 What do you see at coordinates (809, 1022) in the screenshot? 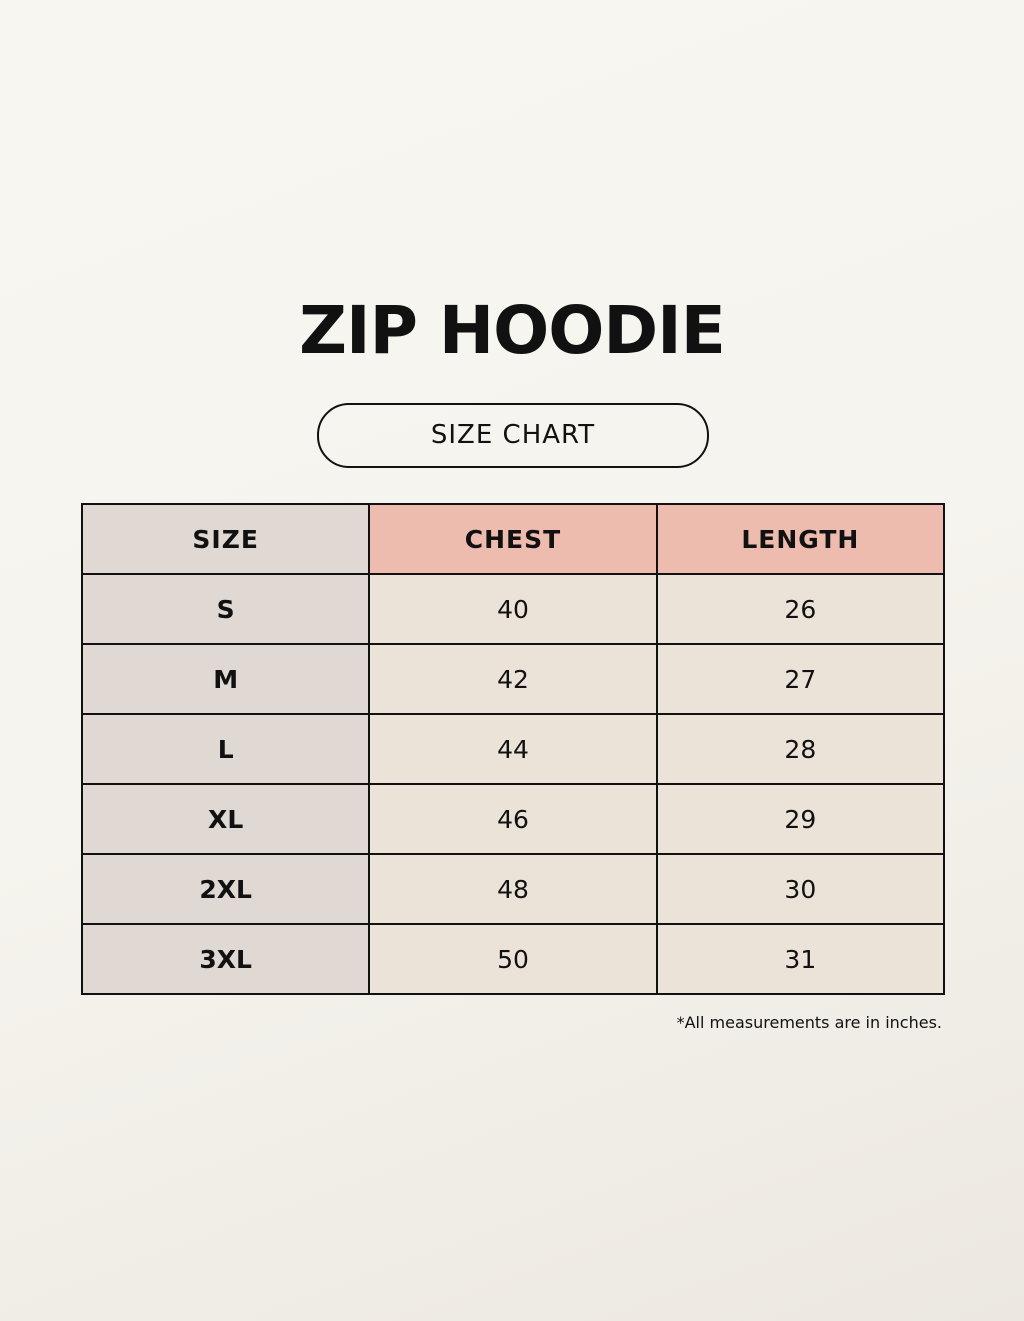
I see `measurement-note: *All measurements are in inches.` at bounding box center [809, 1022].